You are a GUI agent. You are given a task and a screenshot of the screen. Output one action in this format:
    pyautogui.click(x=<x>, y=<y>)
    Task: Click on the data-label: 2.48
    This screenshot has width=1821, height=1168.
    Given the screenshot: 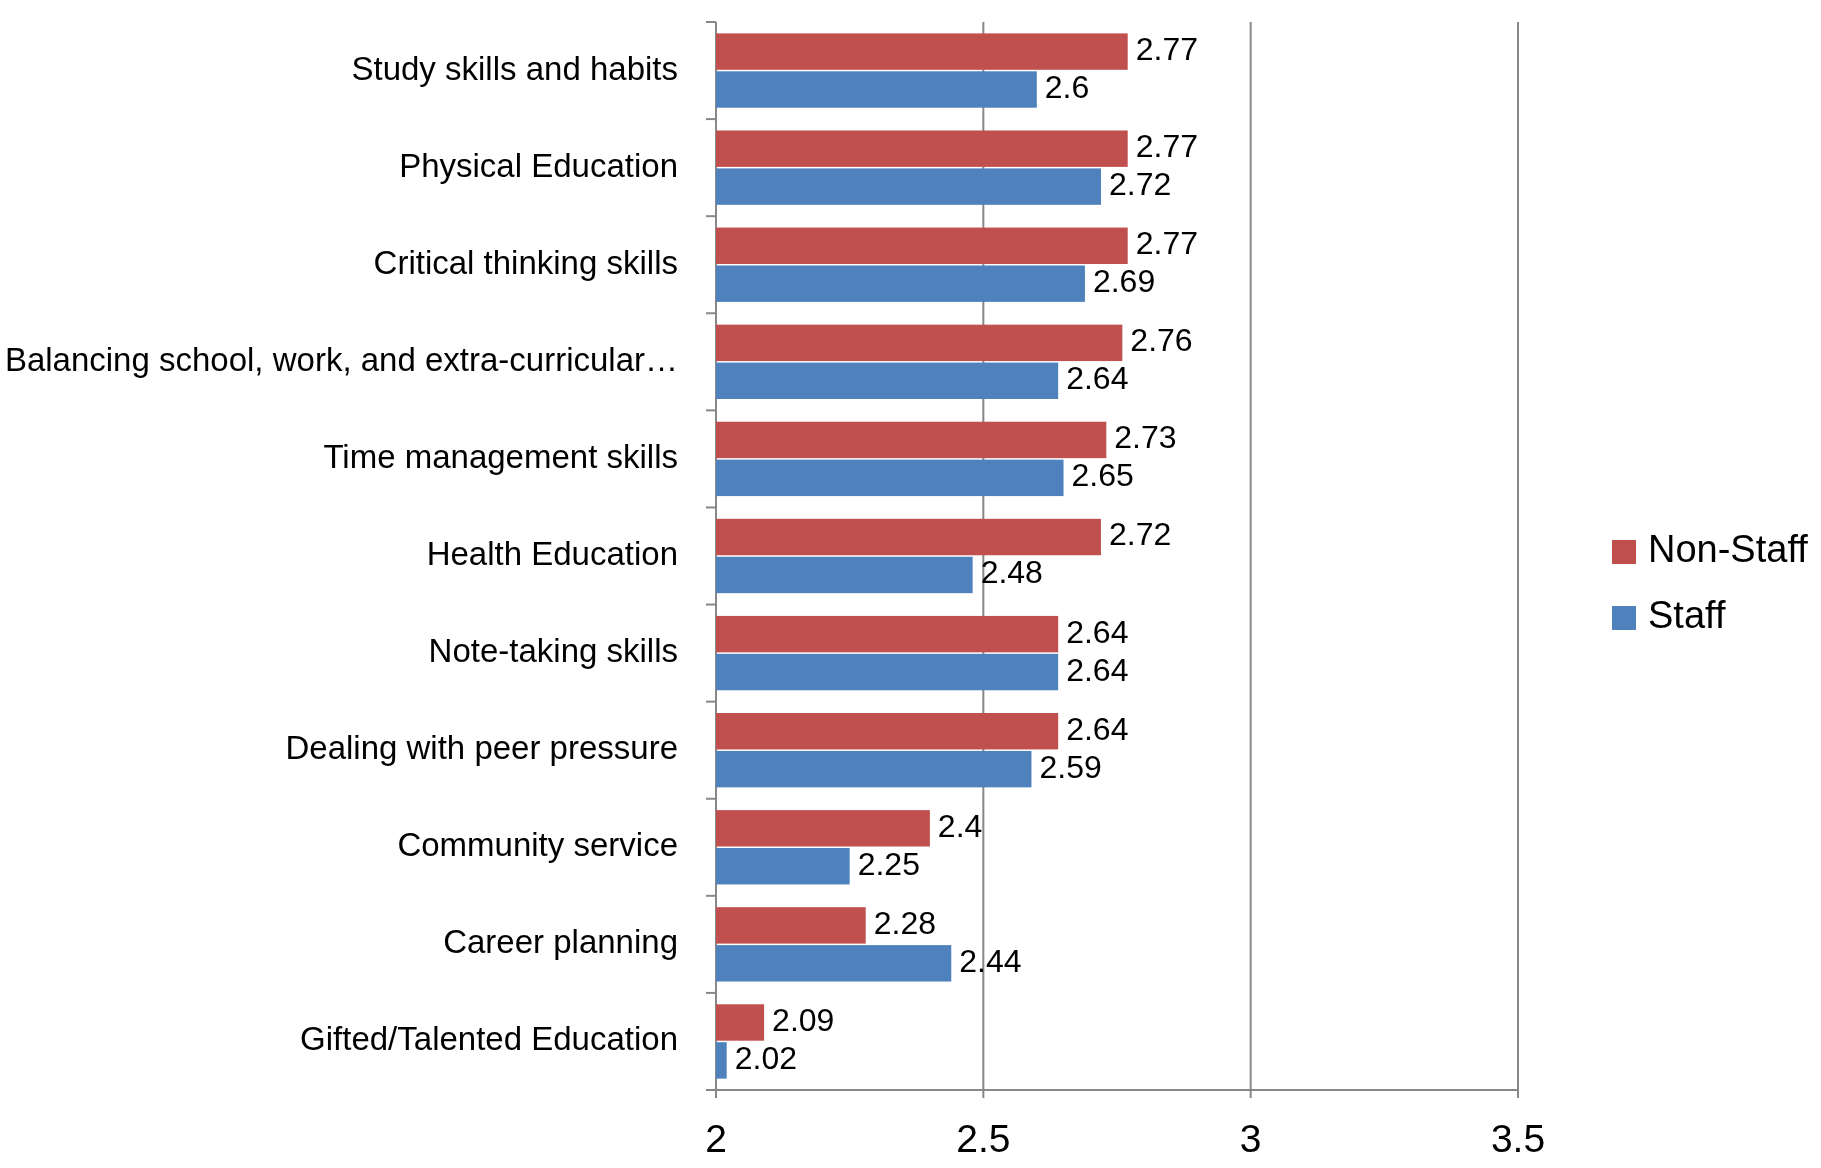 What is the action you would take?
    pyautogui.click(x=1011, y=572)
    